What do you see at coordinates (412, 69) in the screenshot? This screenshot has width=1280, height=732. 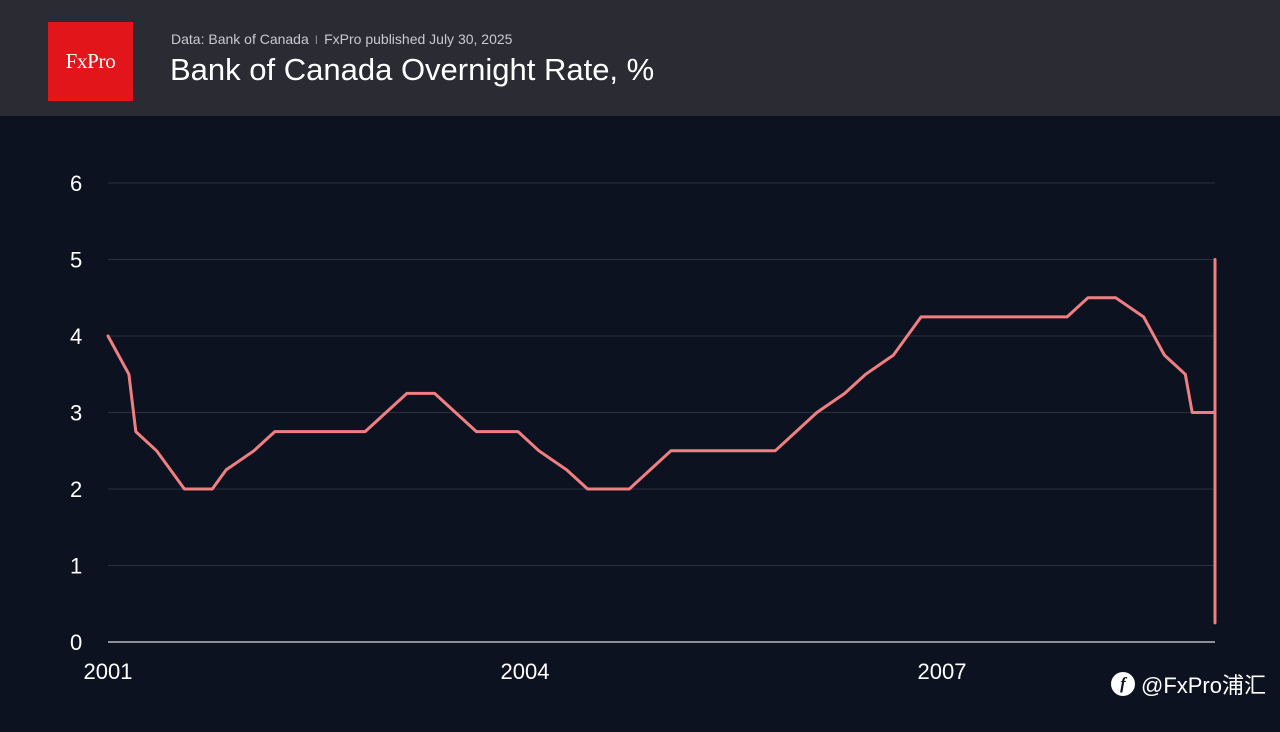 I see `chart-title: Bank of Canada Overnight Rate, %` at bounding box center [412, 69].